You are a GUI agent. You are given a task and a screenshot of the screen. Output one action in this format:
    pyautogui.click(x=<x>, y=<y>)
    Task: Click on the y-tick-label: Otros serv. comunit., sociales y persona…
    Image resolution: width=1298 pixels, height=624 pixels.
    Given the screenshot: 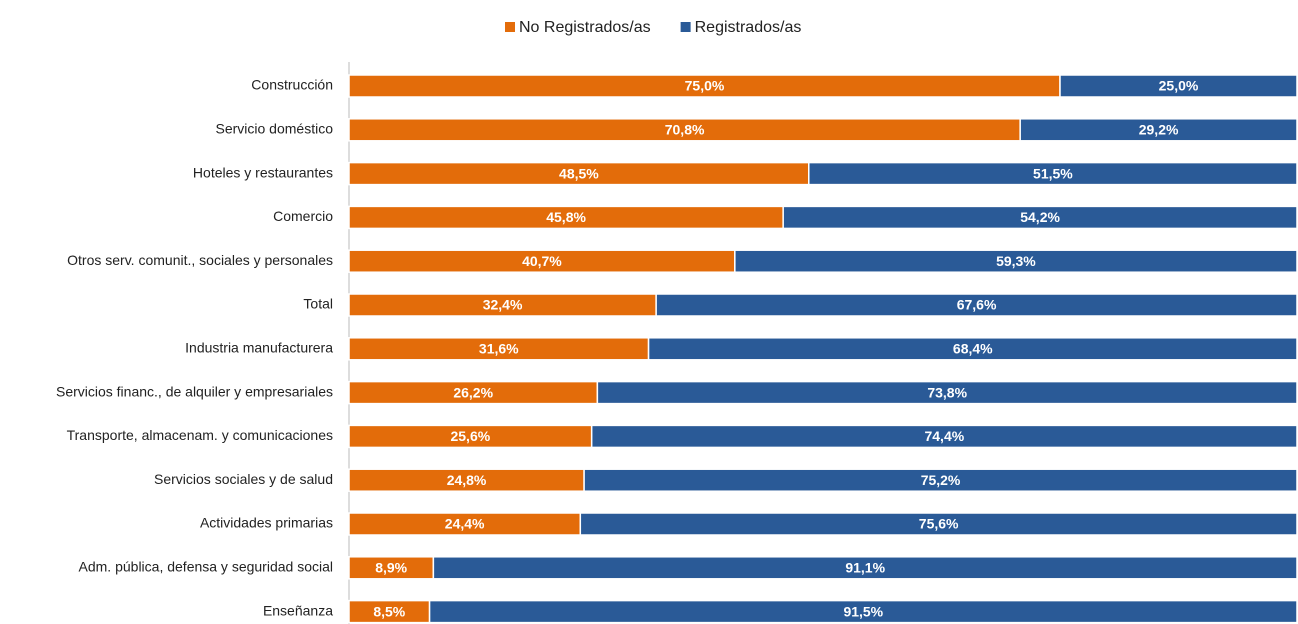 What is the action you would take?
    pyautogui.click(x=200, y=260)
    